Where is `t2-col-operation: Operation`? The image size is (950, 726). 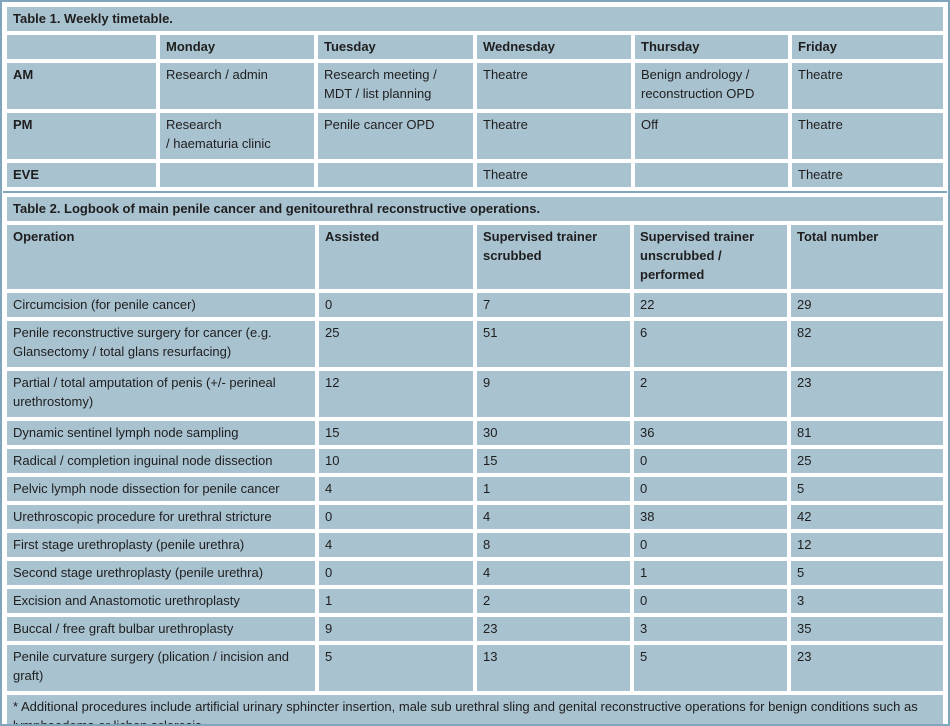 t2-col-operation: Operation is located at coordinates (161, 257).